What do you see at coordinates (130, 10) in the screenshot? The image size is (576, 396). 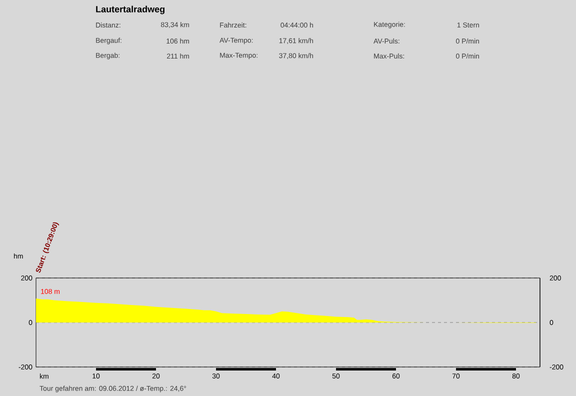 I see `chart-title: Lautertalradweg` at bounding box center [130, 10].